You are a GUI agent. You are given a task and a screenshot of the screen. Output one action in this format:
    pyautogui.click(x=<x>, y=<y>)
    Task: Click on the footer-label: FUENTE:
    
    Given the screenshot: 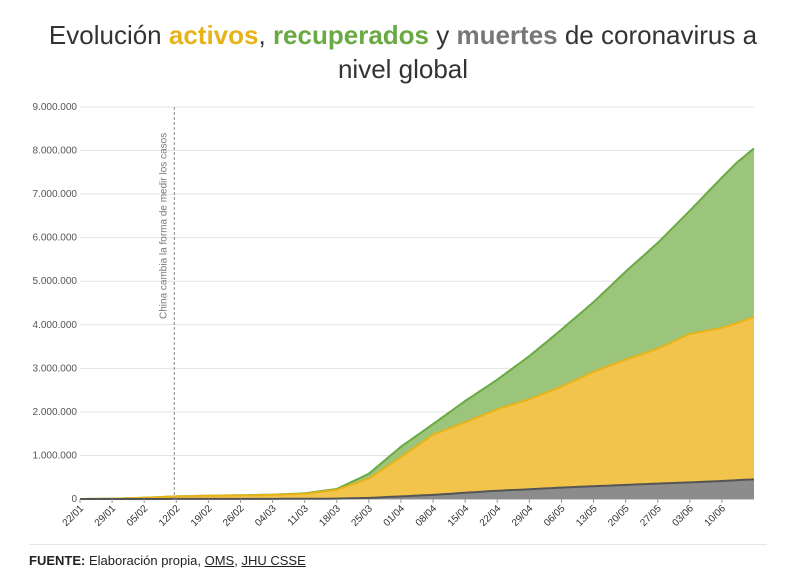 What is the action you would take?
    pyautogui.click(x=57, y=560)
    